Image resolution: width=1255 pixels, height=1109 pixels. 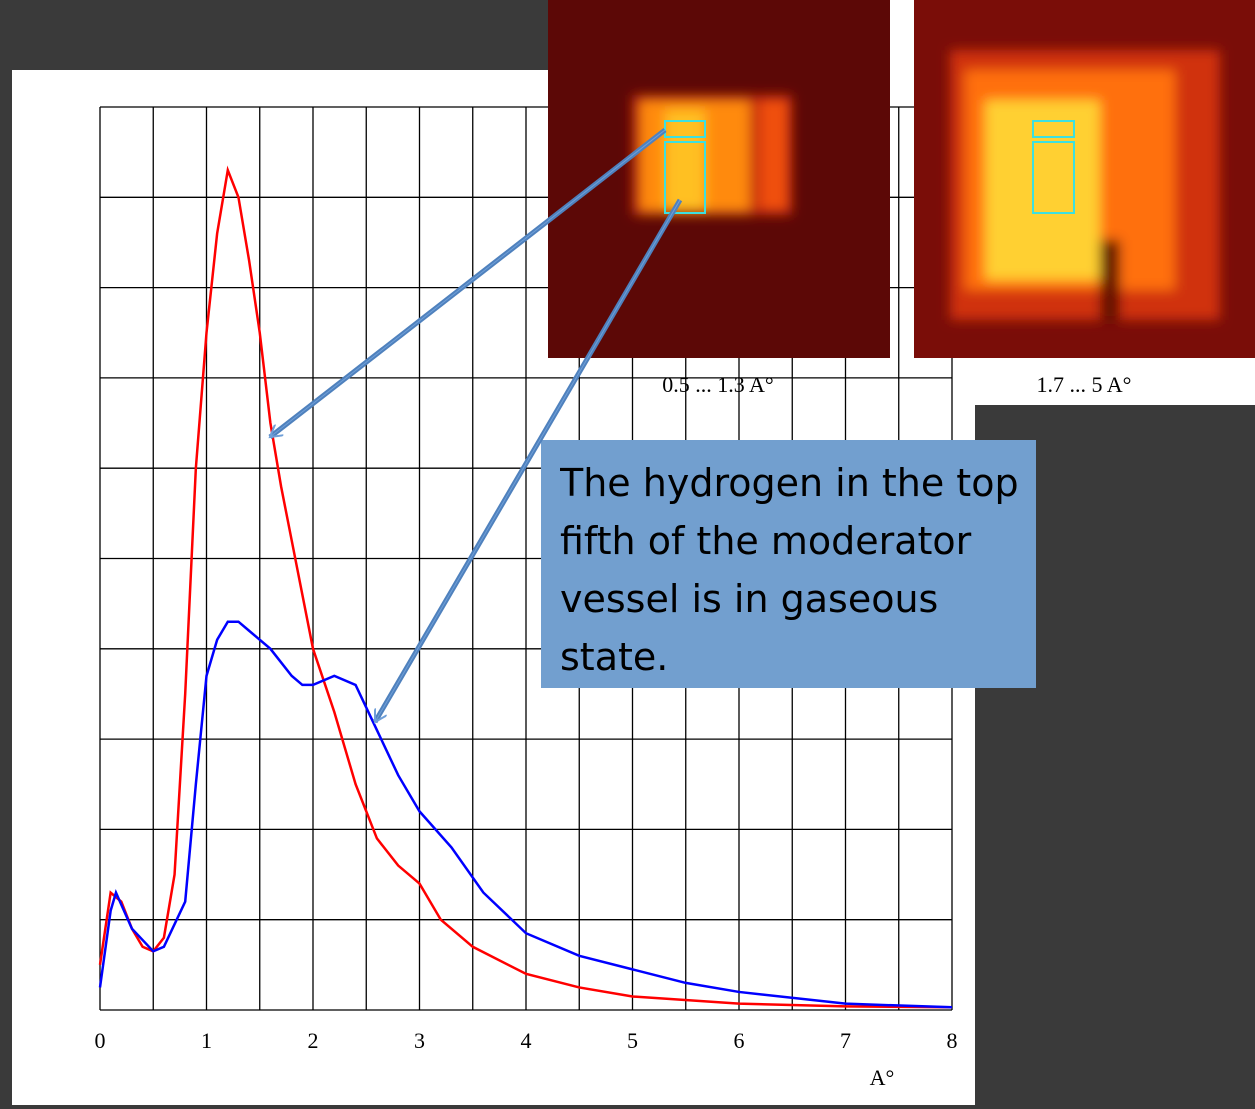 What do you see at coordinates (100, 1040) in the screenshot?
I see `x-tick-label: 0` at bounding box center [100, 1040].